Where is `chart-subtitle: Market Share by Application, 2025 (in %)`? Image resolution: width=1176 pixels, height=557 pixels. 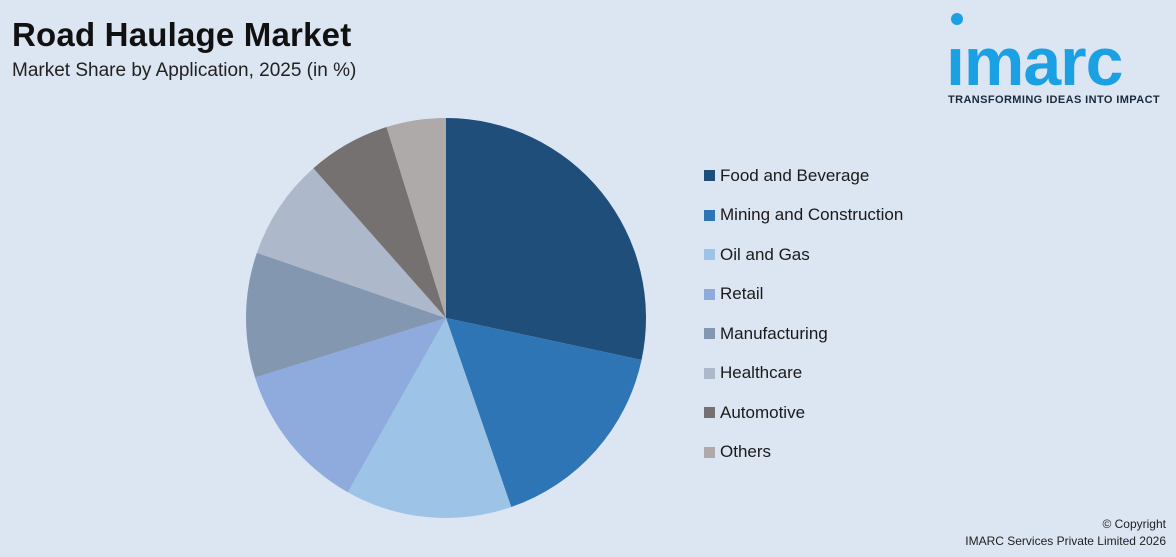
chart-subtitle: Market Share by Application, 2025 (in %) is located at coordinates (184, 70).